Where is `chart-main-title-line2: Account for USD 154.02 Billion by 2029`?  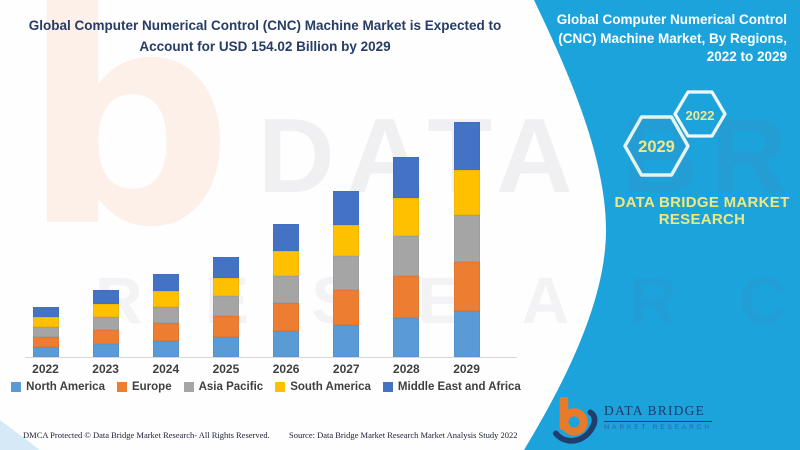
chart-main-title-line2: Account for USD 154.02 Billion by 2029 is located at coordinates (265, 46).